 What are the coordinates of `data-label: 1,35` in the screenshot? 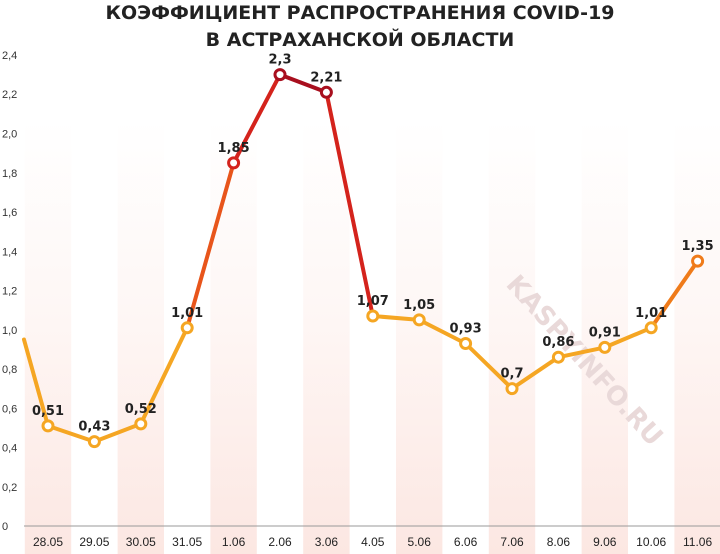 It's located at (698, 246).